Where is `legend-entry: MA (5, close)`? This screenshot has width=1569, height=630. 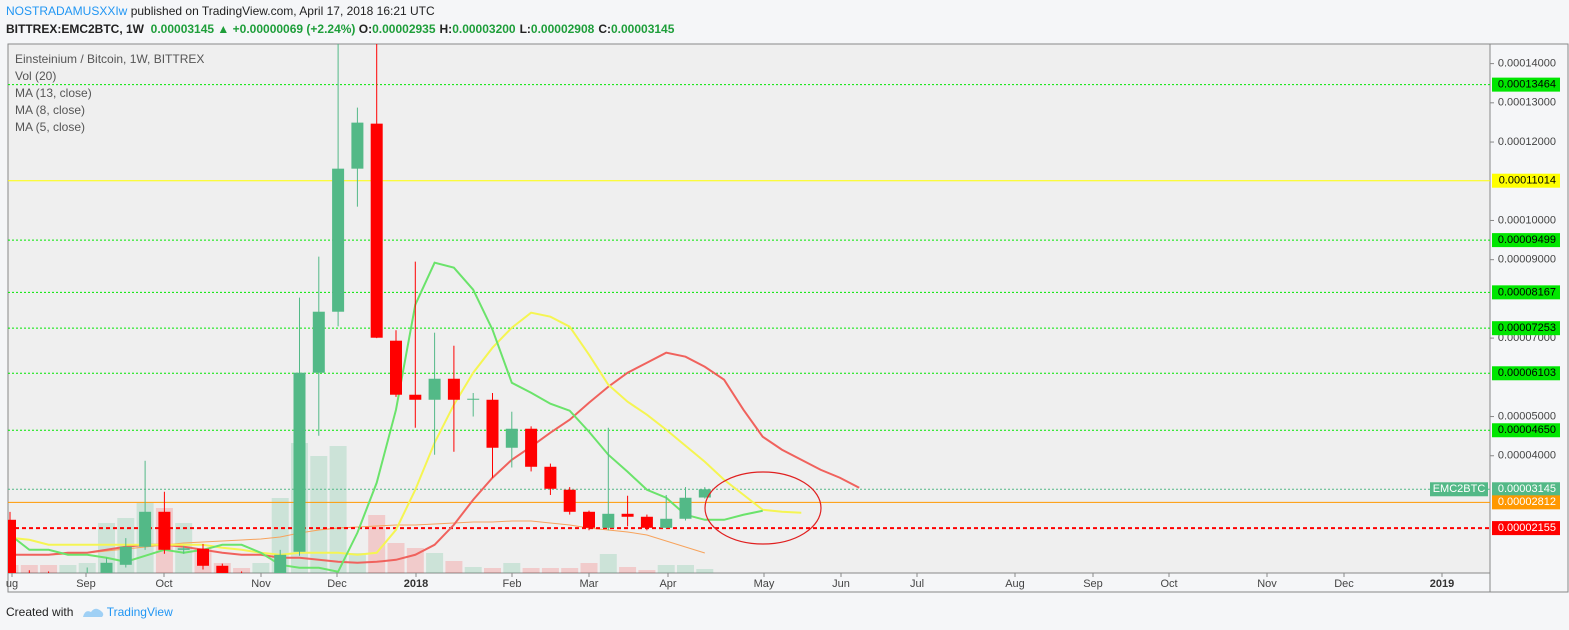
legend-entry: MA (5, close) is located at coordinates (50, 127).